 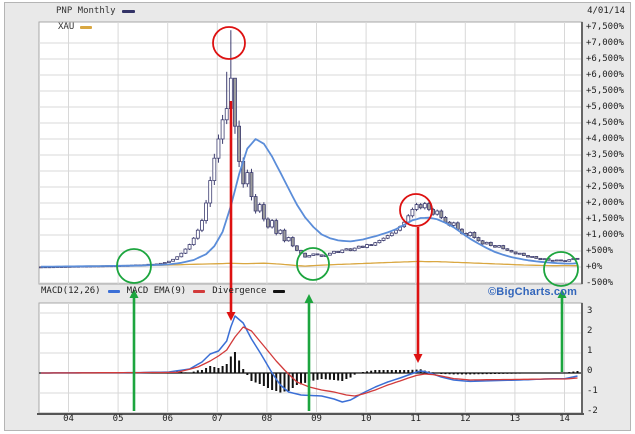 I want to click on price-tick-label: +3,500%, so click(x=605, y=155).